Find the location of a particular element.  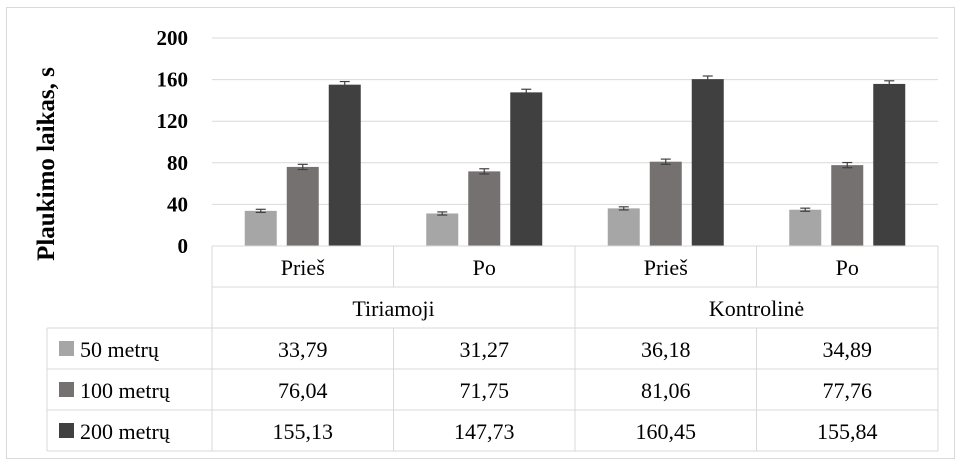

y-tick-label: 0 is located at coordinates (183, 246).